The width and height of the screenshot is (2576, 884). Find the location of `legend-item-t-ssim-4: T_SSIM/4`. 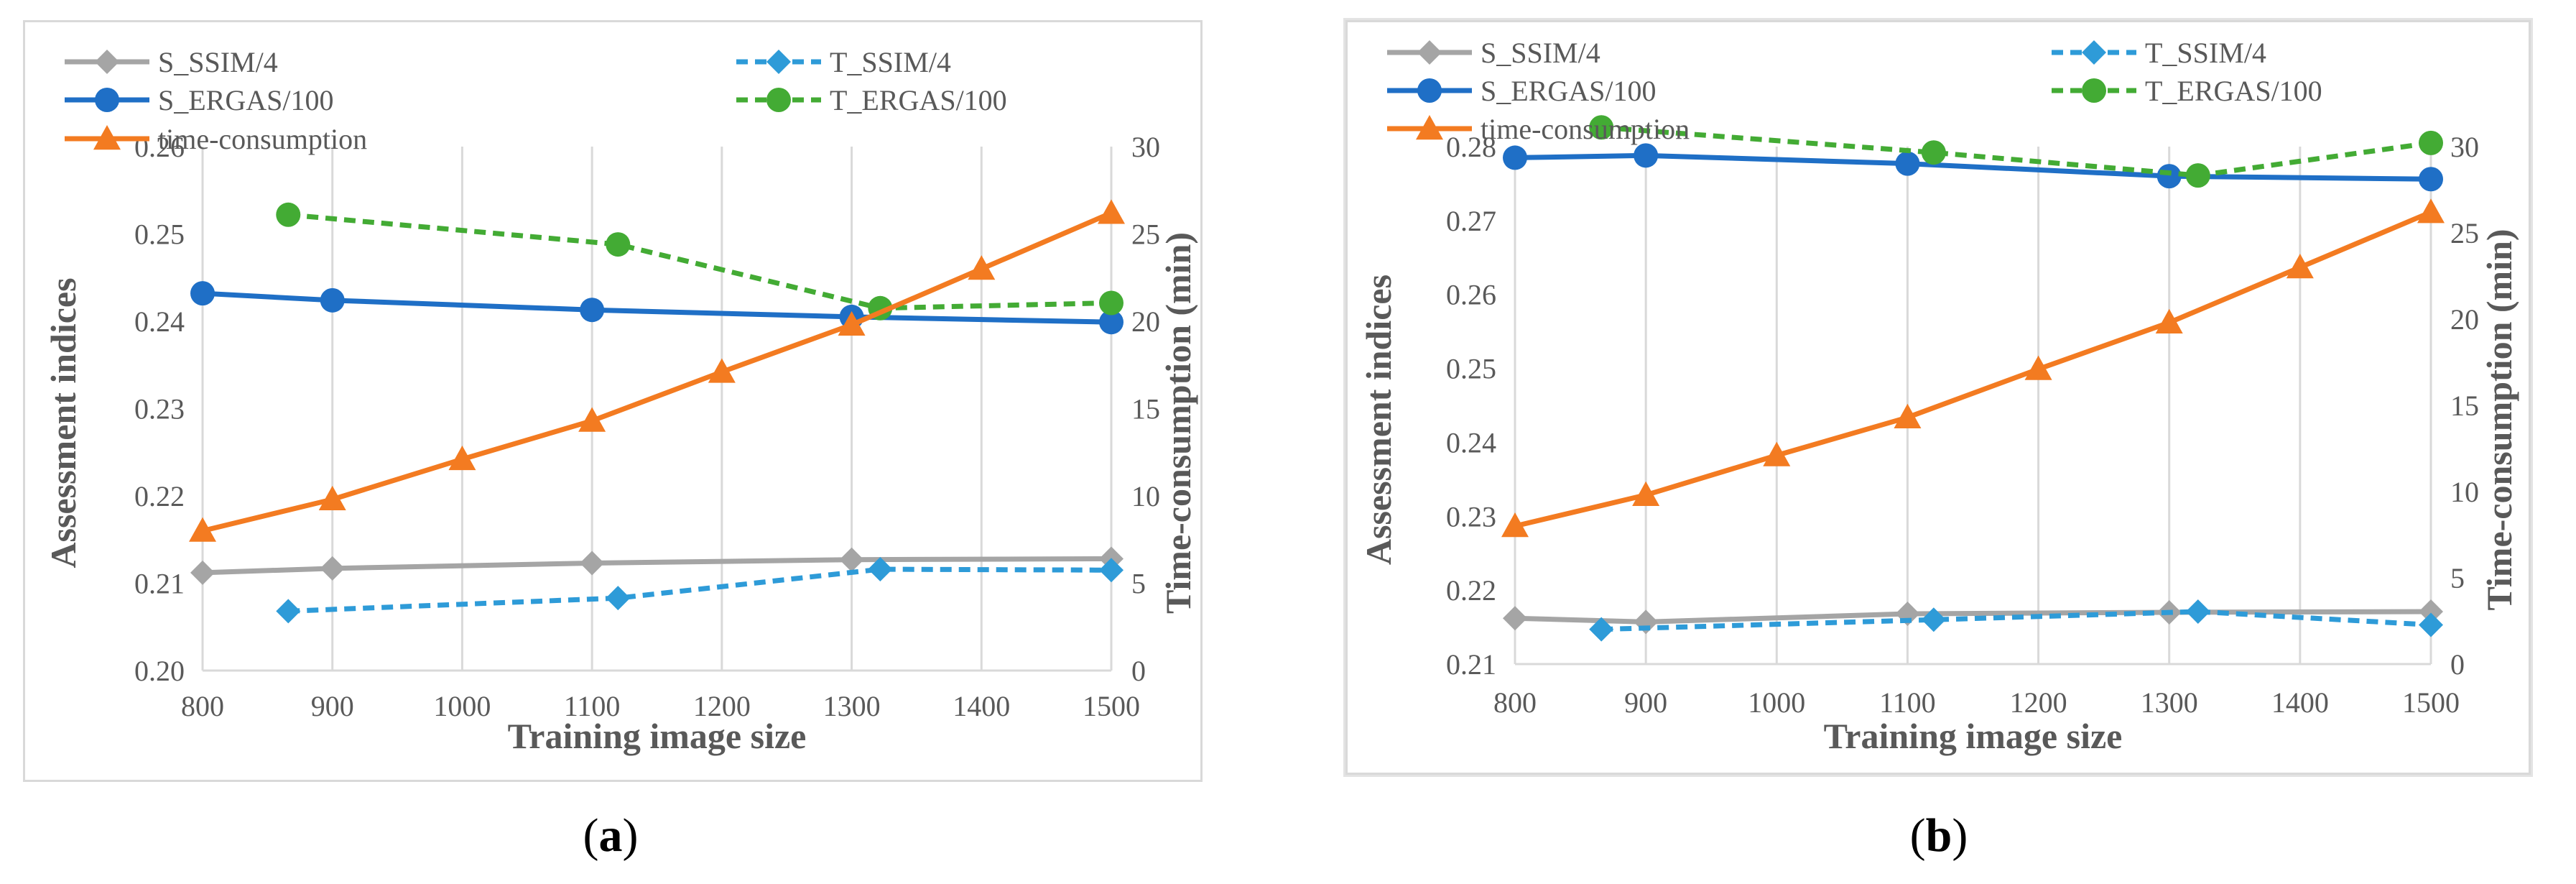

legend-item-t-ssim-4: T_SSIM/4 is located at coordinates (2159, 53).